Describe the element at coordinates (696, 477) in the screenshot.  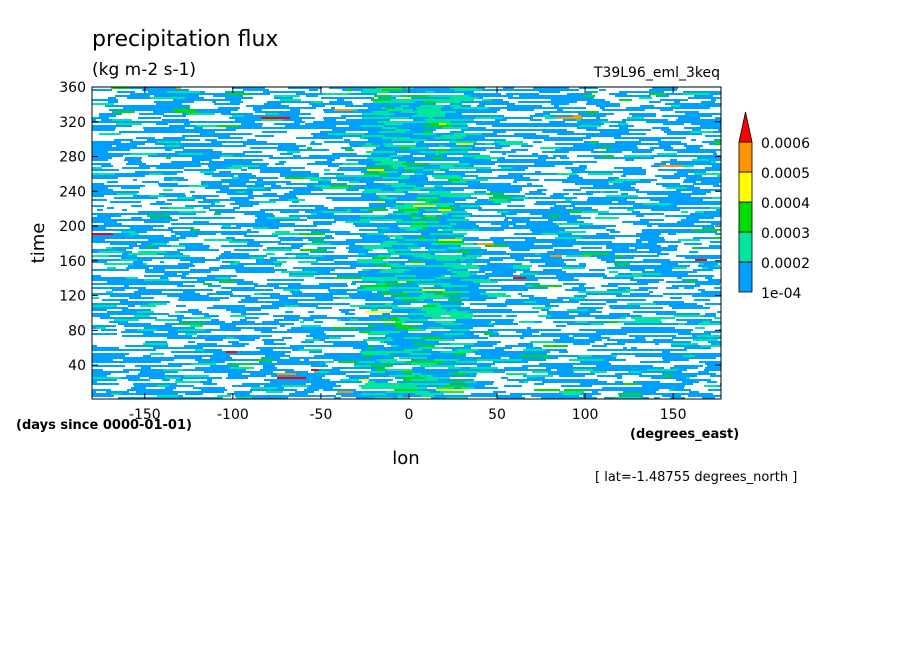
I see `latitude-note: [ lat=-1.48755 degrees_north ]` at that location.